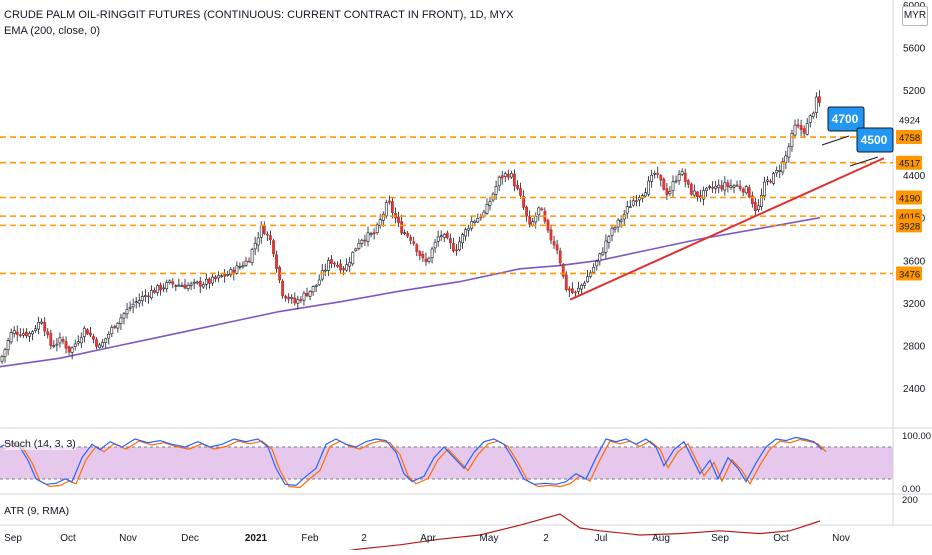  I want to click on ema-indicator-label: EMA (200, close, 0), so click(52, 31).